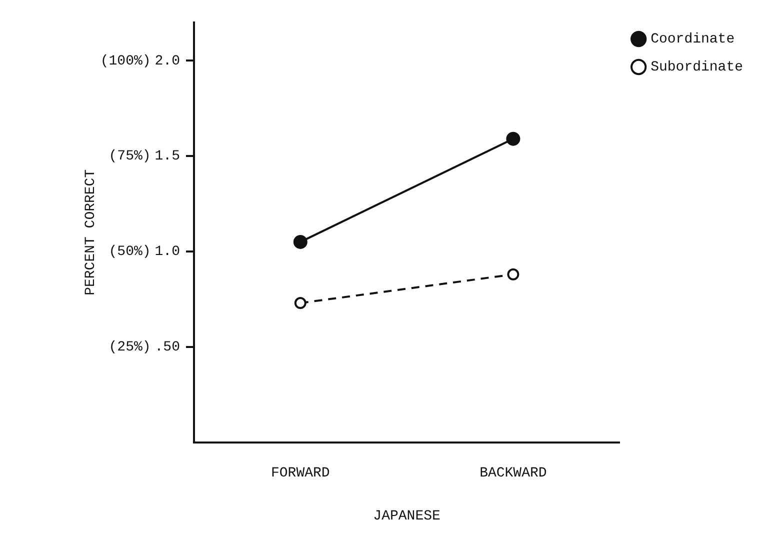 The image size is (771, 546). What do you see at coordinates (125, 61) in the screenshot?
I see `text: (100%)` at bounding box center [125, 61].